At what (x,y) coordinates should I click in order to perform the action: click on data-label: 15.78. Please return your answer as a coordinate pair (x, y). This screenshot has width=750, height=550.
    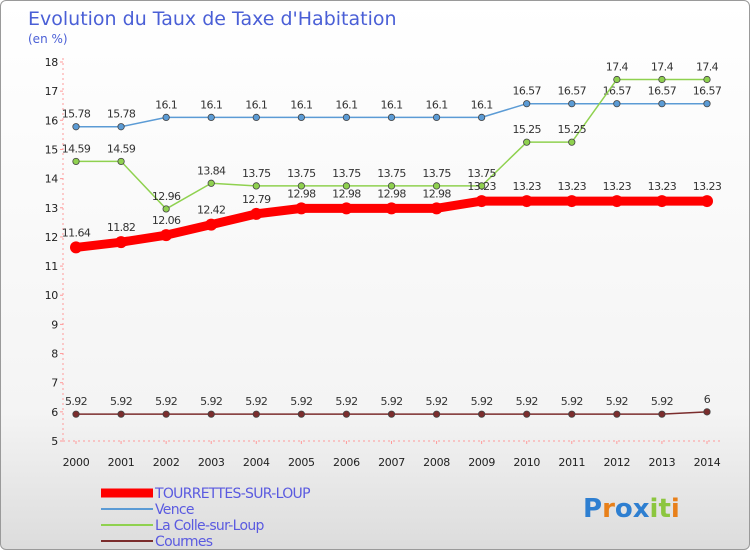
    Looking at the image, I should click on (76, 114).